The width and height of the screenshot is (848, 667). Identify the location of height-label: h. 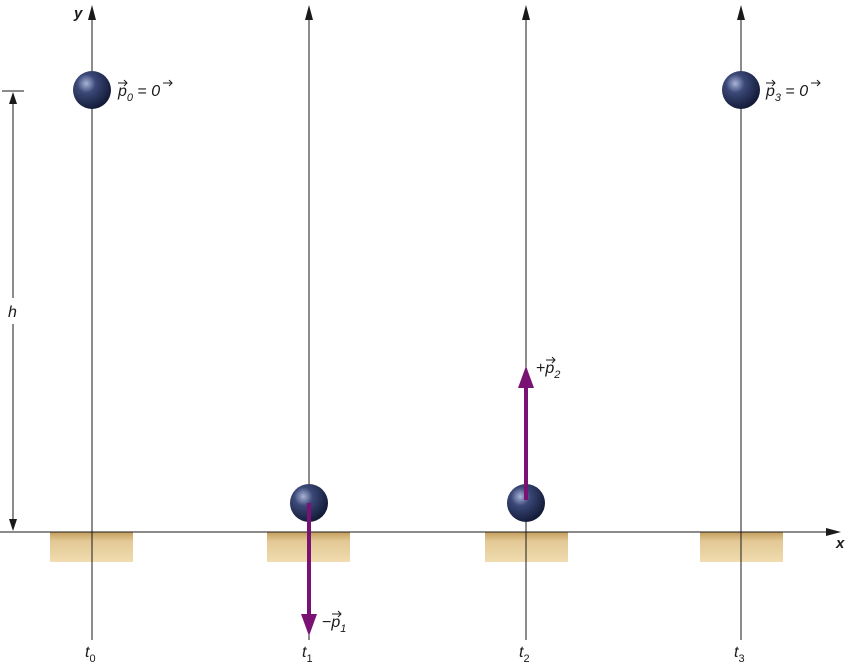
(12, 312).